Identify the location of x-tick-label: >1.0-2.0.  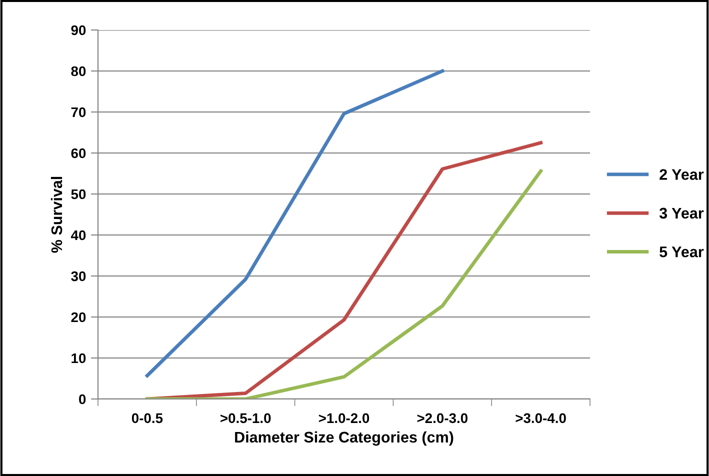
(344, 418).